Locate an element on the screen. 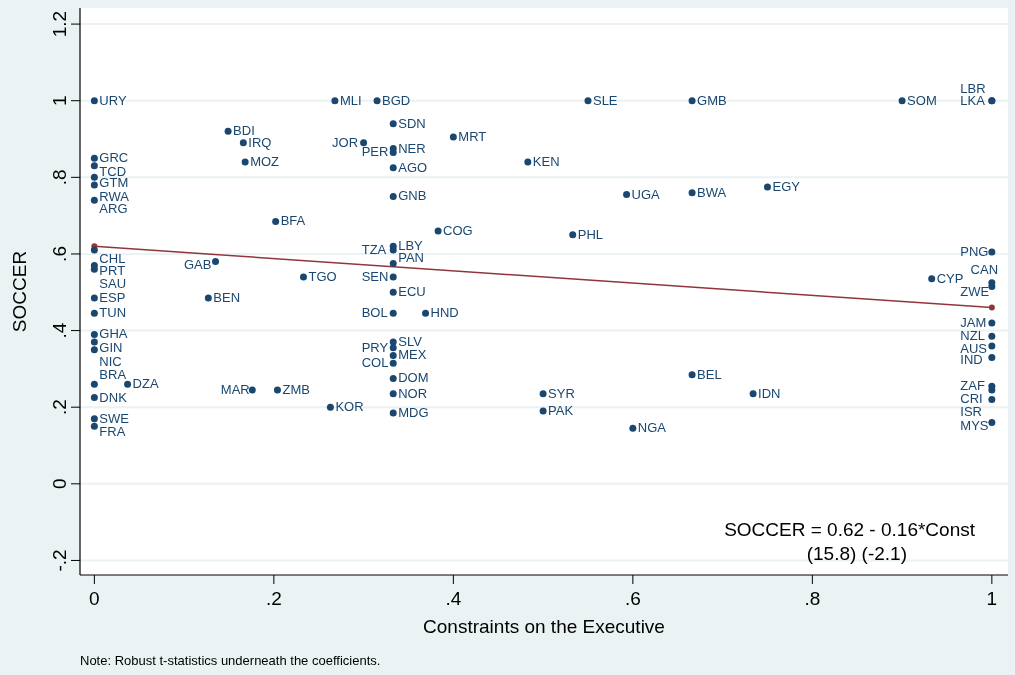 The height and width of the screenshot is (675, 1015). x-tick-label: .2 is located at coordinates (273, 598).